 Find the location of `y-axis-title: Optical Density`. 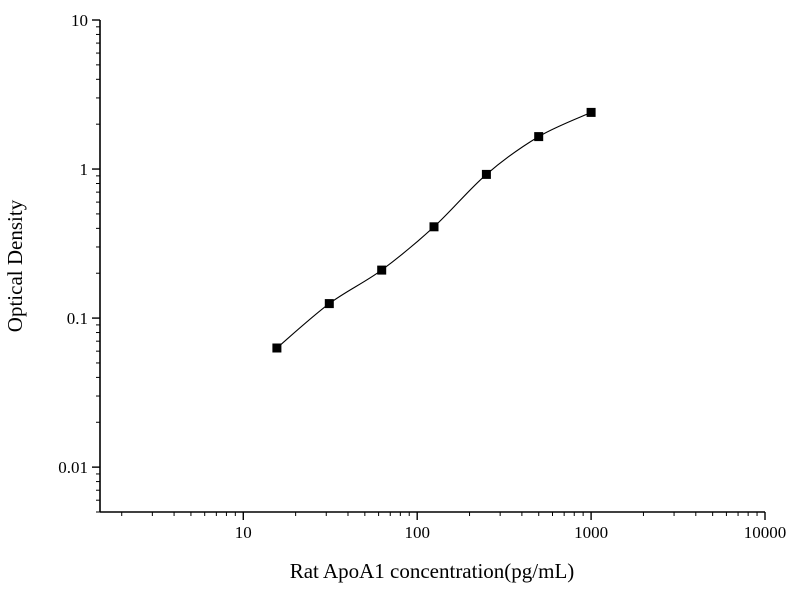

y-axis-title: Optical Density is located at coordinates (15, 265).